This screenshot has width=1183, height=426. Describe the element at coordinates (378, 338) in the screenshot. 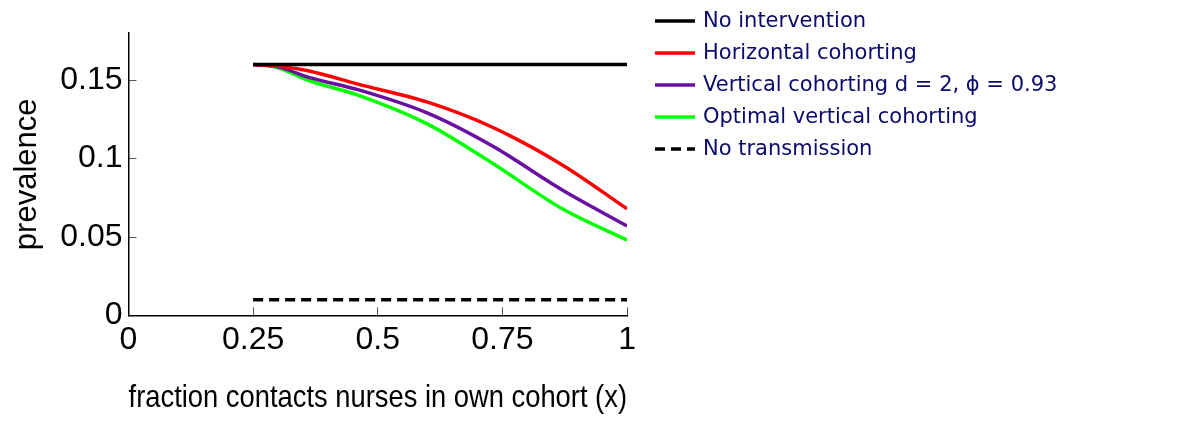

I see `x-tick-label: 0.5` at that location.